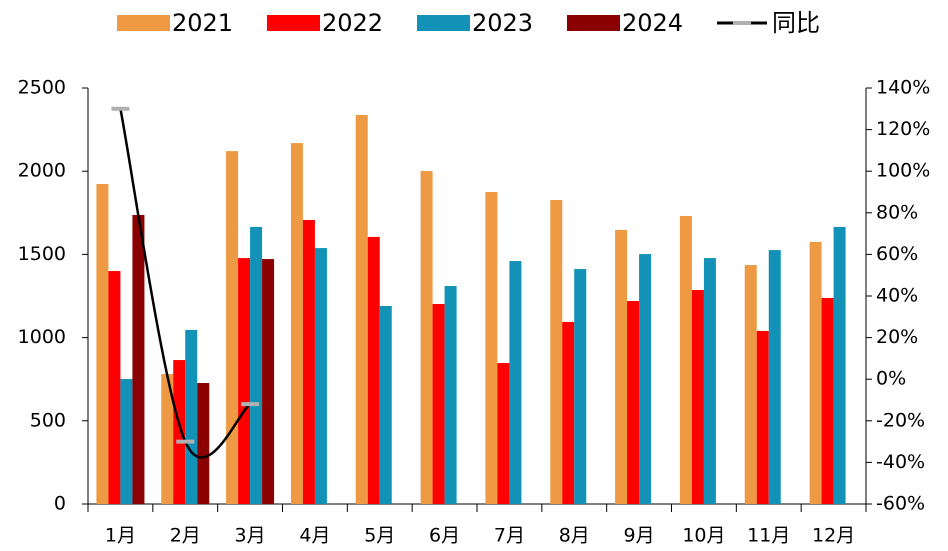  What do you see at coordinates (574, 536) in the screenshot?
I see `x-tick-label: 8月` at bounding box center [574, 536].